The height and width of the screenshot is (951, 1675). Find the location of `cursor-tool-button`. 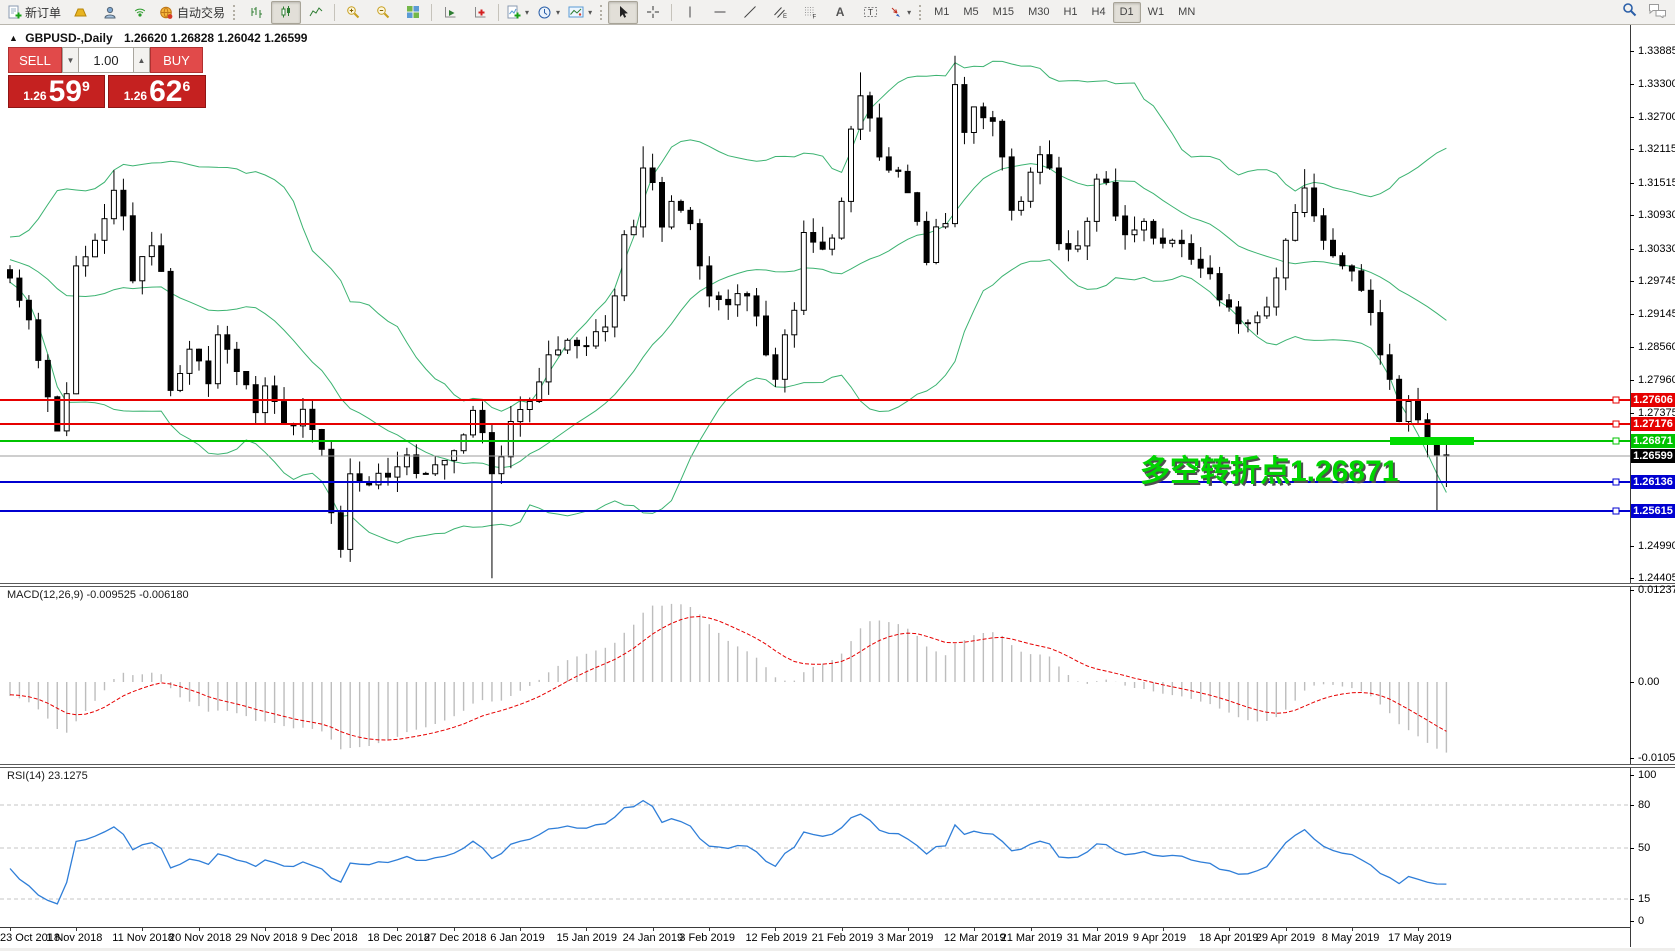

cursor-tool-button is located at coordinates (623, 12).